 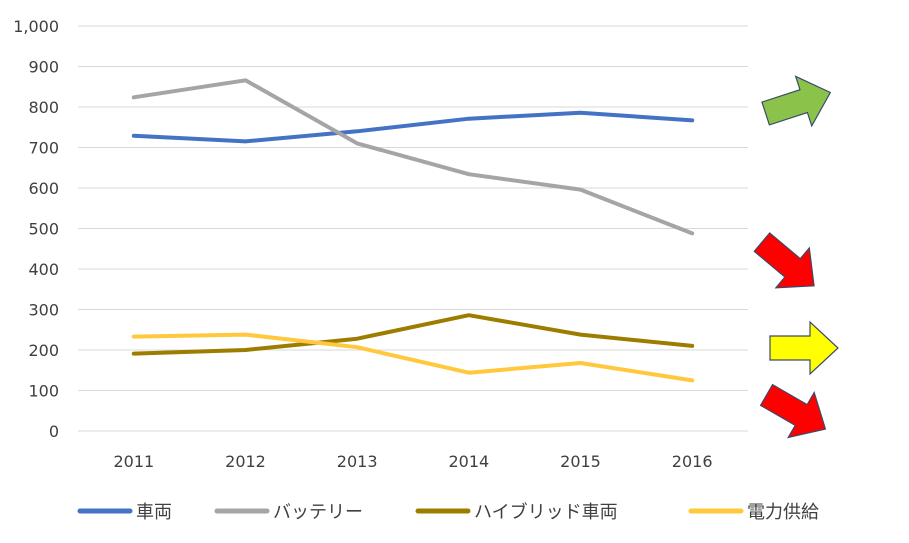 What do you see at coordinates (43, 310) in the screenshot?
I see `y-tick-label: 300` at bounding box center [43, 310].